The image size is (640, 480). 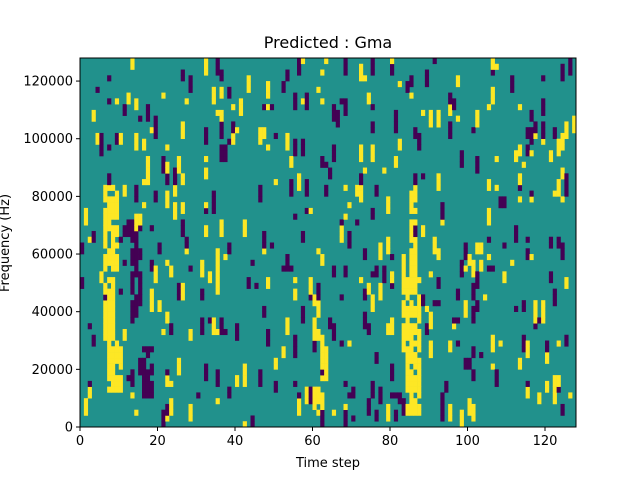 I want to click on x-tick-label: 60, so click(x=312, y=441).